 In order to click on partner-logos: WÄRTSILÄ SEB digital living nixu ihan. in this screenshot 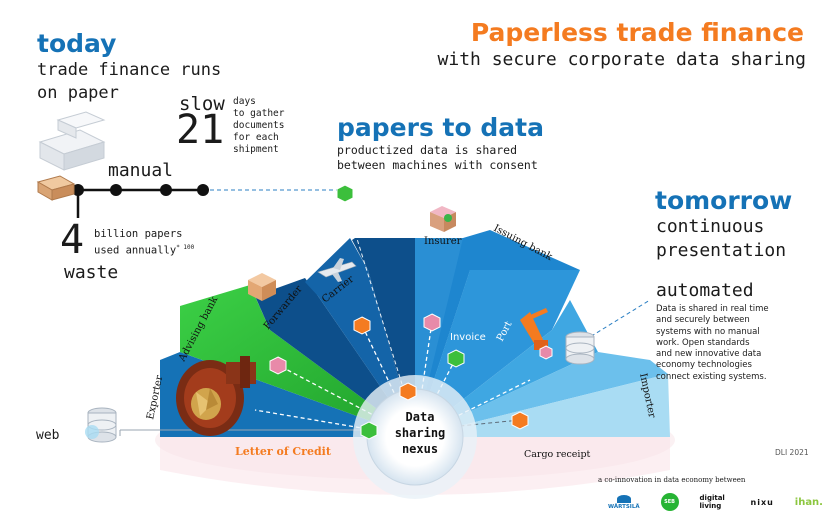, I will do `click(715, 502)`.